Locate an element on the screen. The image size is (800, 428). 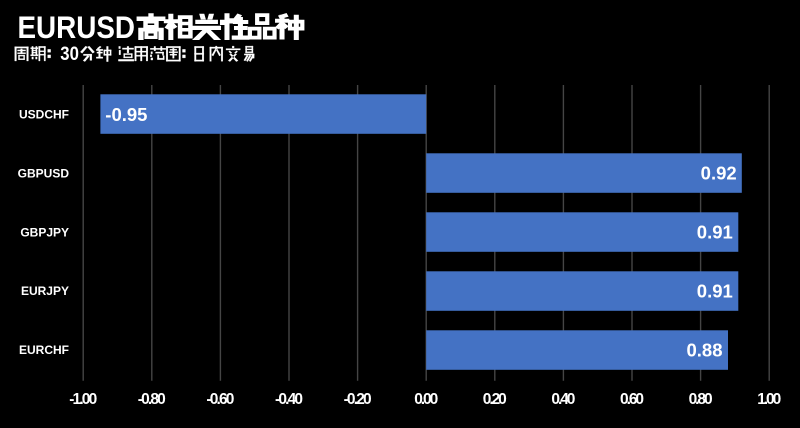
svg-text: EURCHF is located at coordinates (44, 350).